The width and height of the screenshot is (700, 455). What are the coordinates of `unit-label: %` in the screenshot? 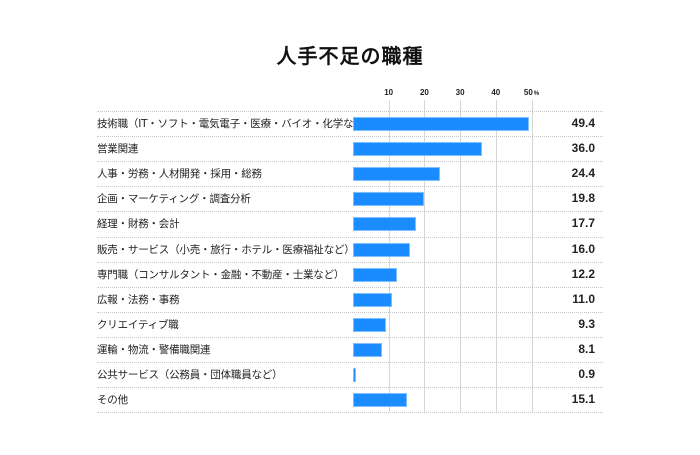 It's located at (536, 94).